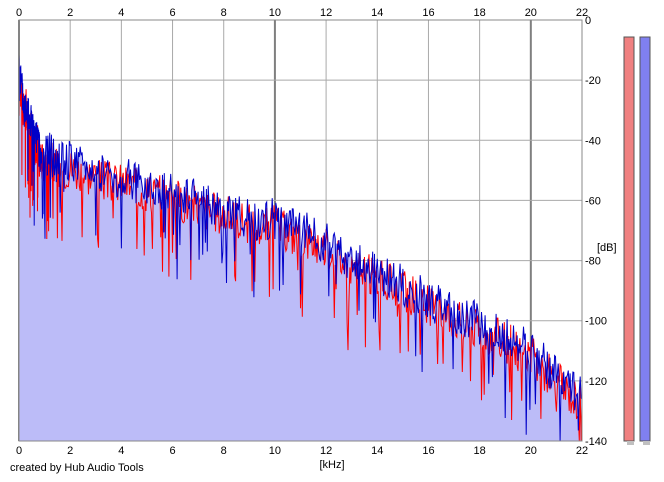  What do you see at coordinates (172, 451) in the screenshot?
I see `x-tick-bottom-6: 6` at bounding box center [172, 451].